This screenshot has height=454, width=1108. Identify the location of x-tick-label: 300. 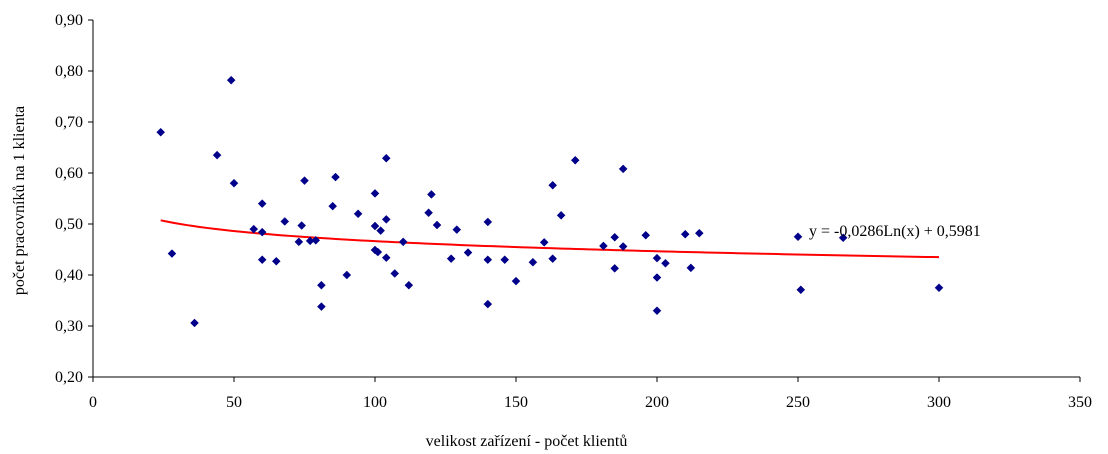
(939, 402).